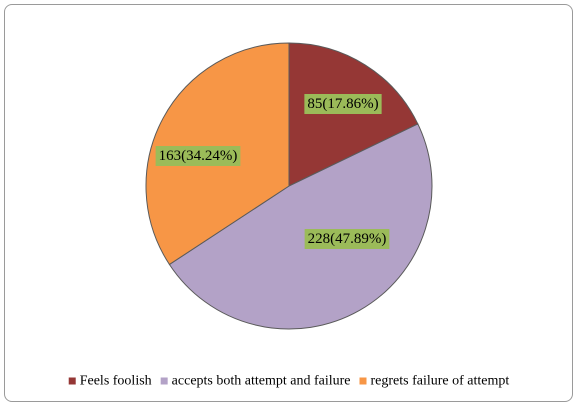 This screenshot has width=578, height=407. I want to click on legend-label: Feels foolish, so click(116, 381).